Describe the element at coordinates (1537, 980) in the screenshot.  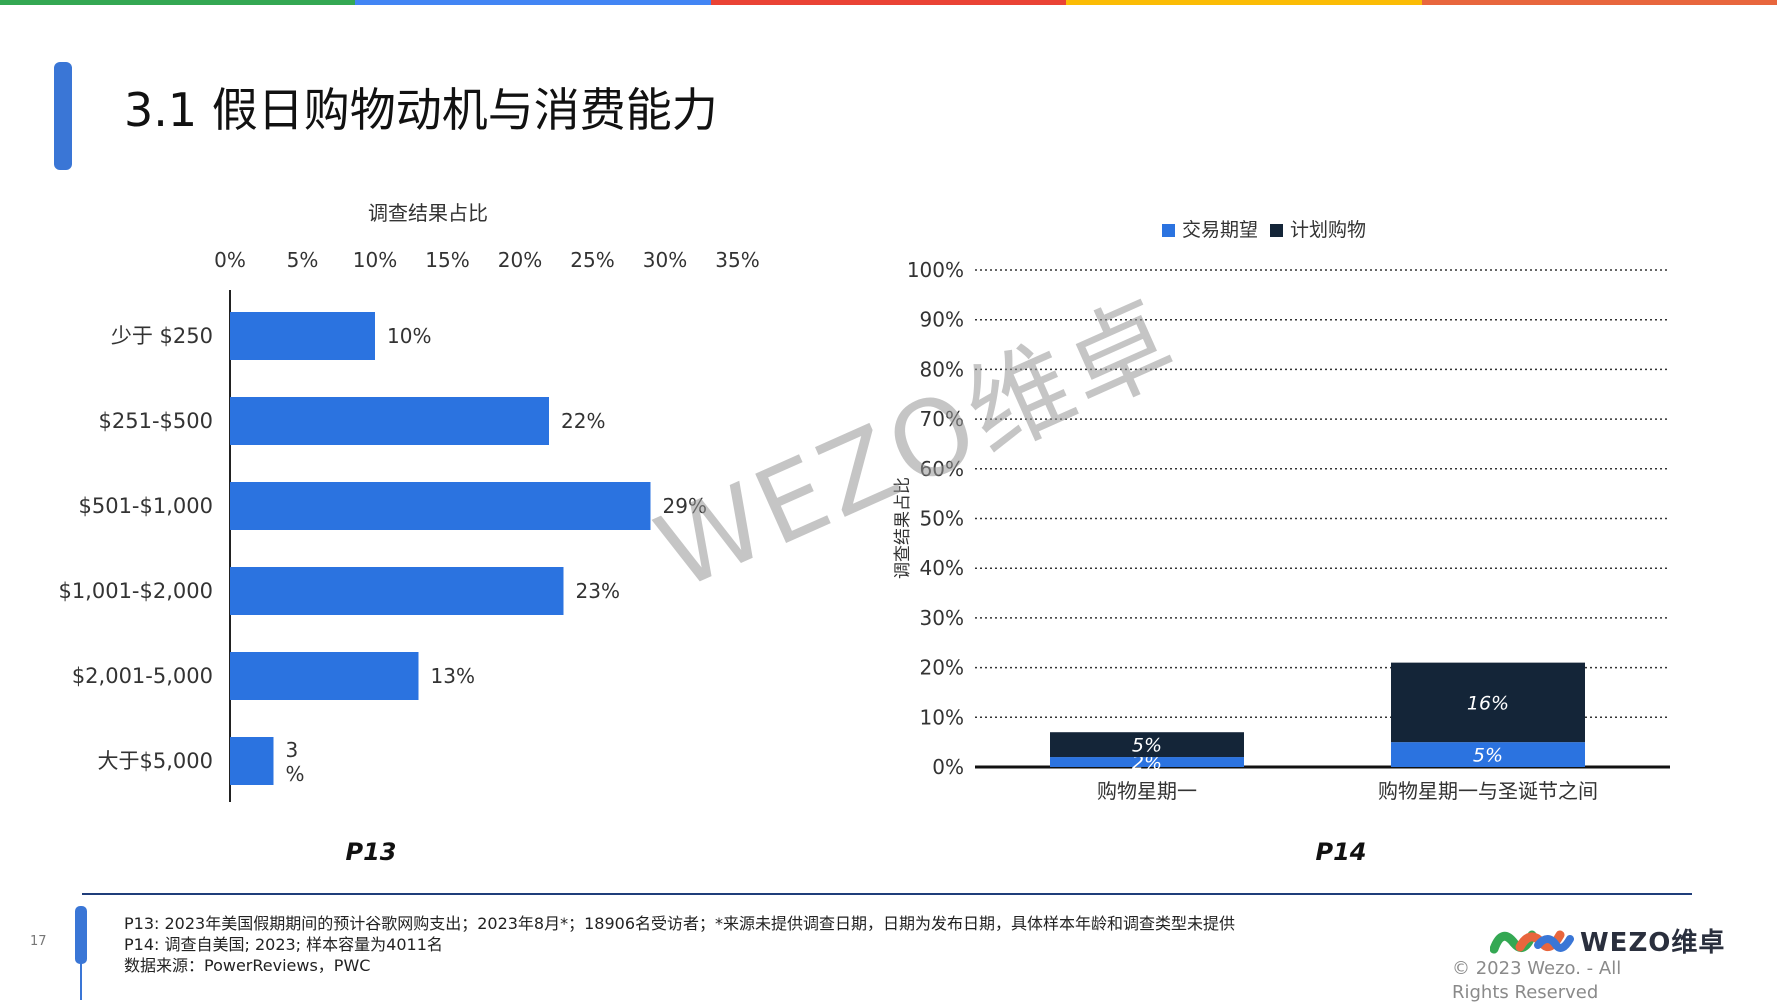
I see `copyright-text: © 2023 Wezo. - All Rights Reserved` at that location.